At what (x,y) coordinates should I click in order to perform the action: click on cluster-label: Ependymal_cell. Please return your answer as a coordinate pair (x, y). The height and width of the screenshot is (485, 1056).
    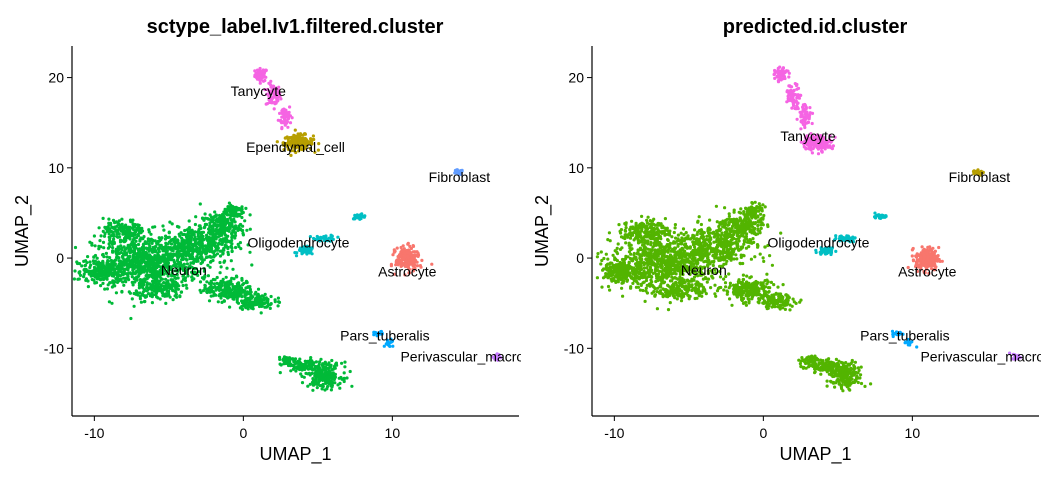
    Looking at the image, I should click on (295, 147).